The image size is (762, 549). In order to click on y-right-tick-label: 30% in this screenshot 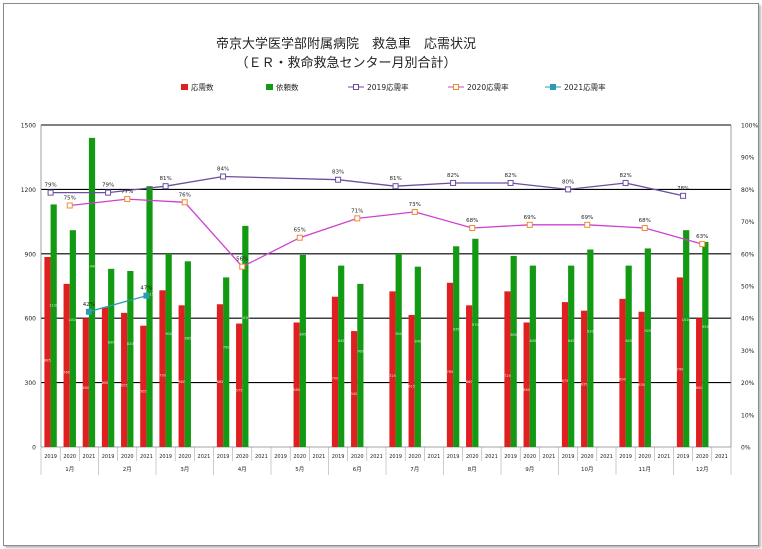, I will do `click(748, 351)`.